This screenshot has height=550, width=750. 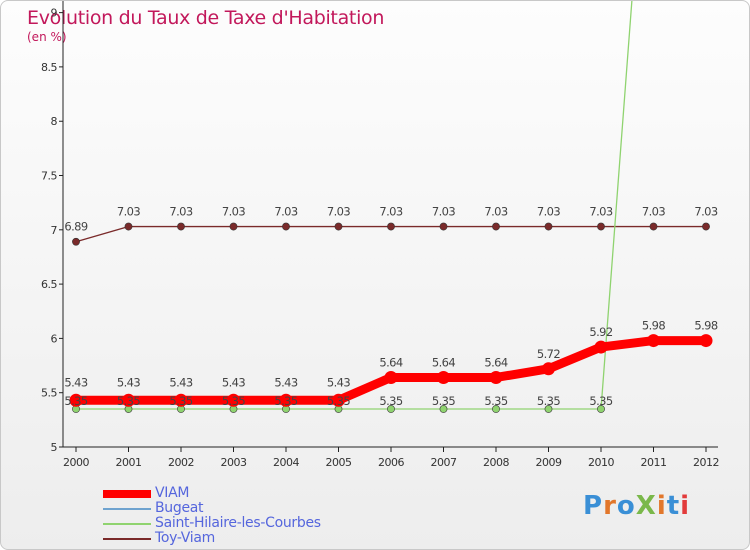 I want to click on x-tick-label: 2005, so click(x=339, y=462).